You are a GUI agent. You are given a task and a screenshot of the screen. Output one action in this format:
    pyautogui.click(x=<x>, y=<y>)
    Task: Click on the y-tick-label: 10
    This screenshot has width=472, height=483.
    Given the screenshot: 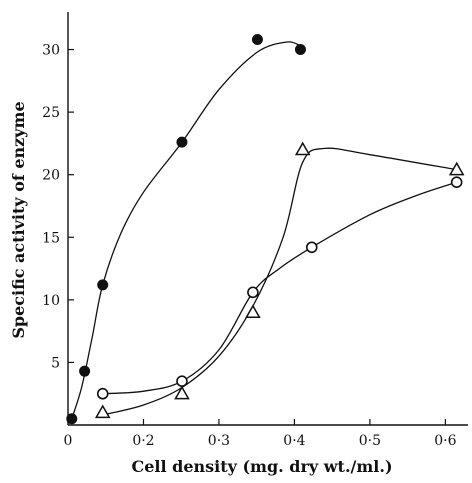 What is the action you would take?
    pyautogui.click(x=51, y=301)
    